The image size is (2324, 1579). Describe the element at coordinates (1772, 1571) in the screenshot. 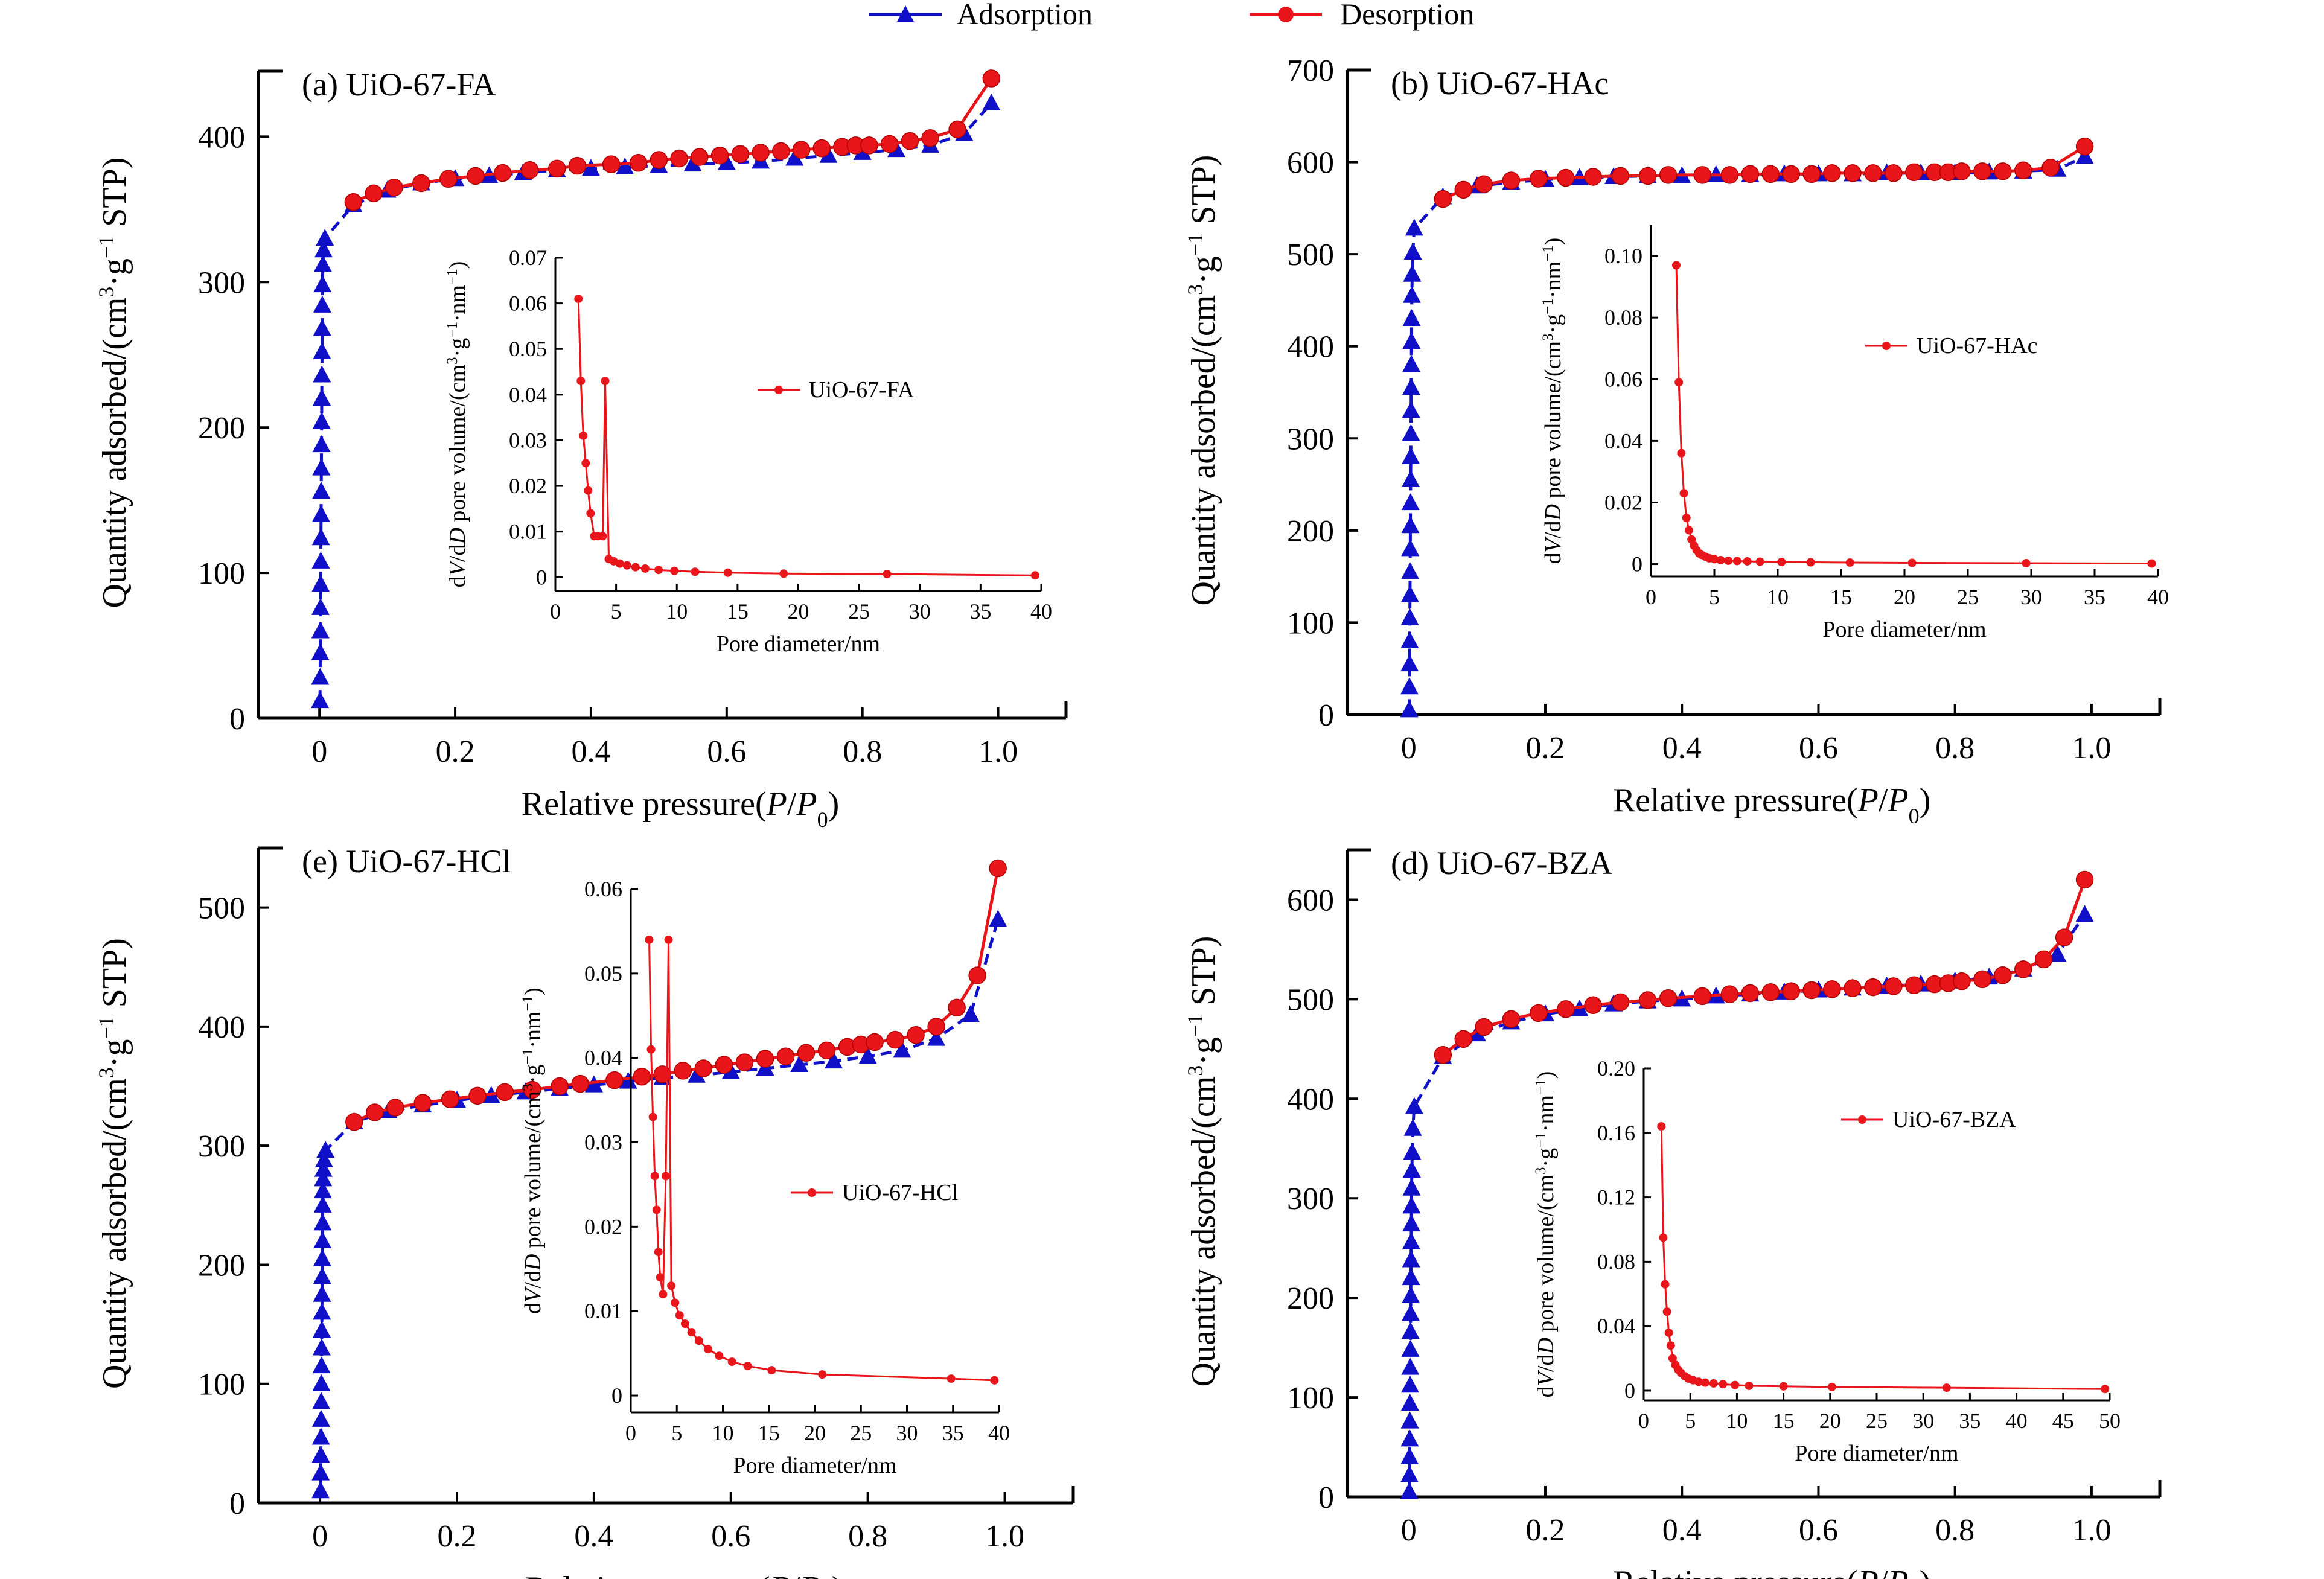

I see `x-axis-title: Relative pressure(P/P0)` at that location.